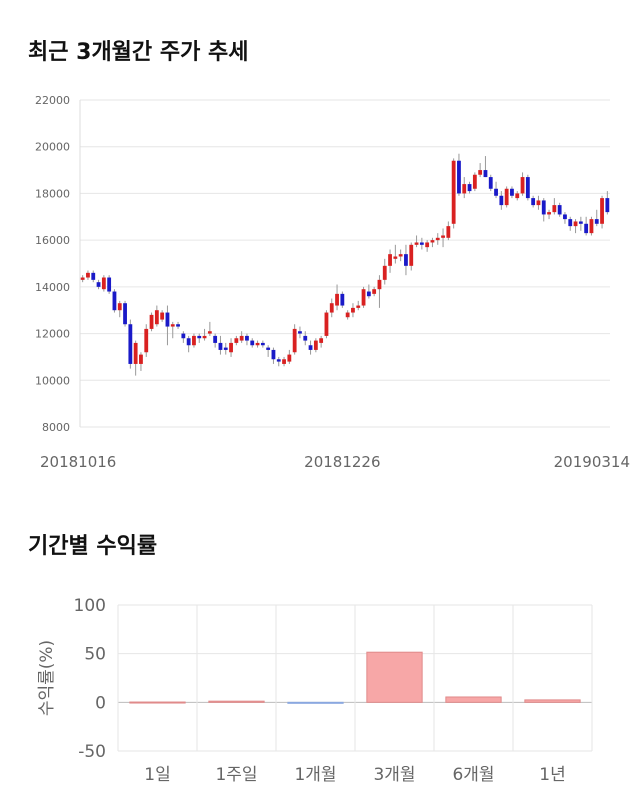 This screenshot has width=640, height=810. I want to click on y-axis-label: 수익률(%), so click(47, 678).